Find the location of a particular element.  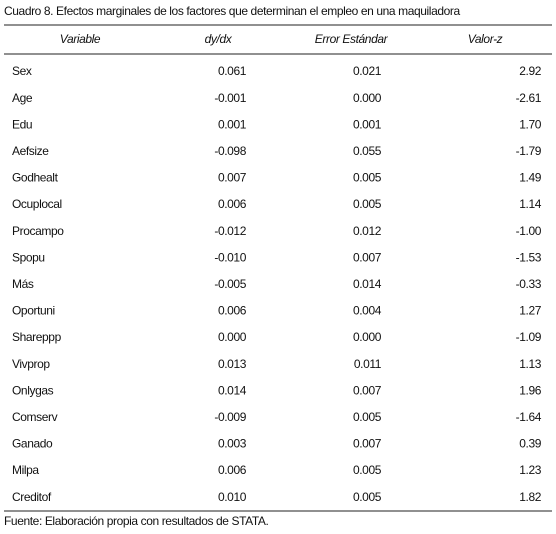

cell: -0.005 is located at coordinates (230, 284).